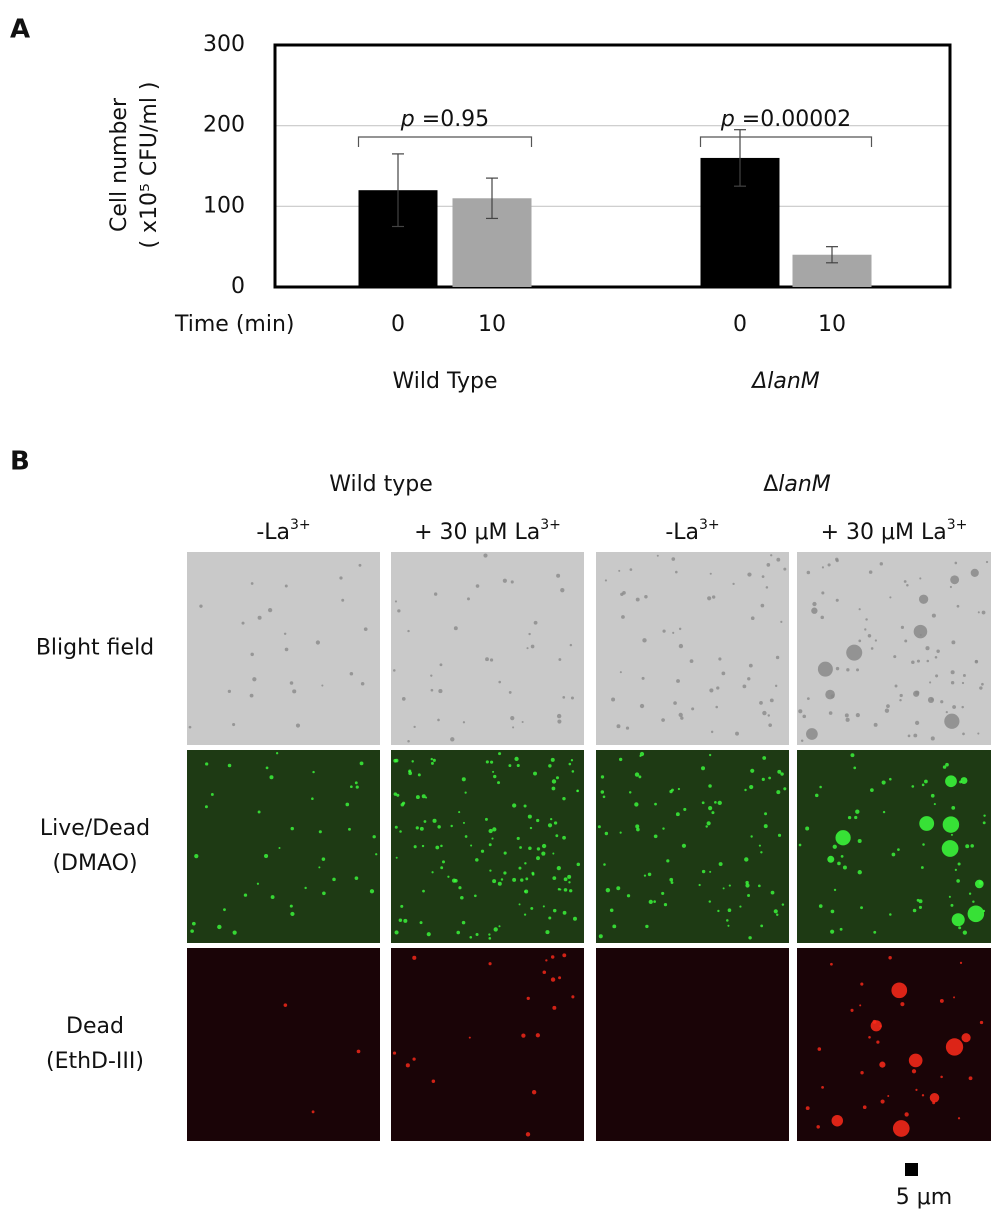  I want to click on group-header-italic: lanM, so click(804, 484).